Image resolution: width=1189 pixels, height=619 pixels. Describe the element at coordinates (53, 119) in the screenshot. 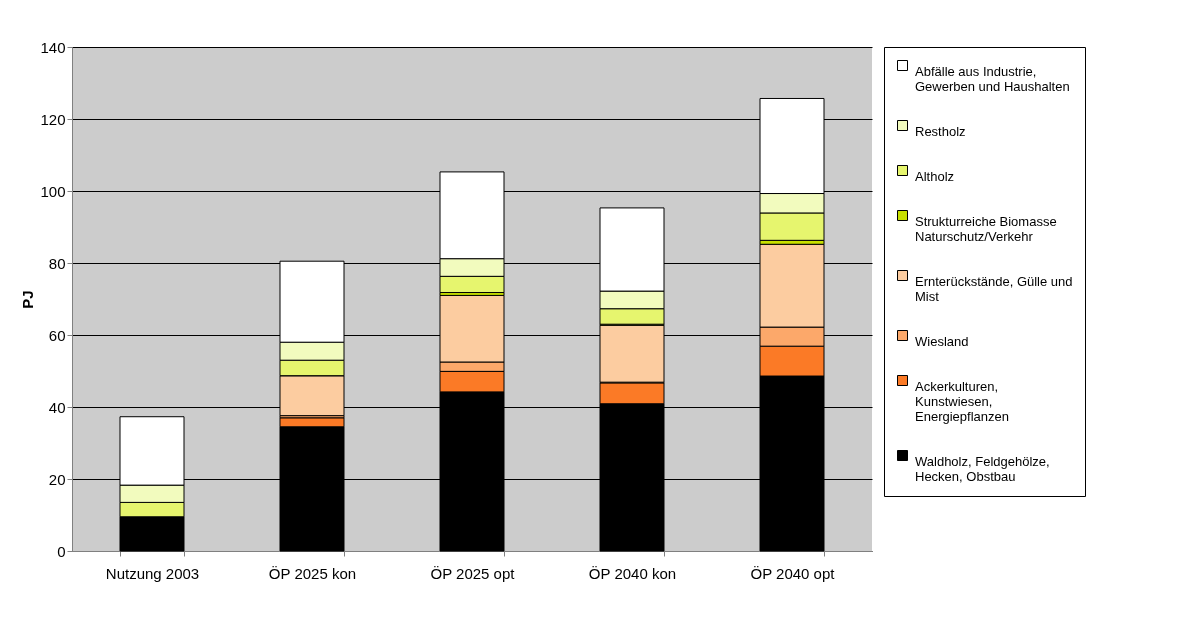

I see `y-tick-label: 120` at that location.